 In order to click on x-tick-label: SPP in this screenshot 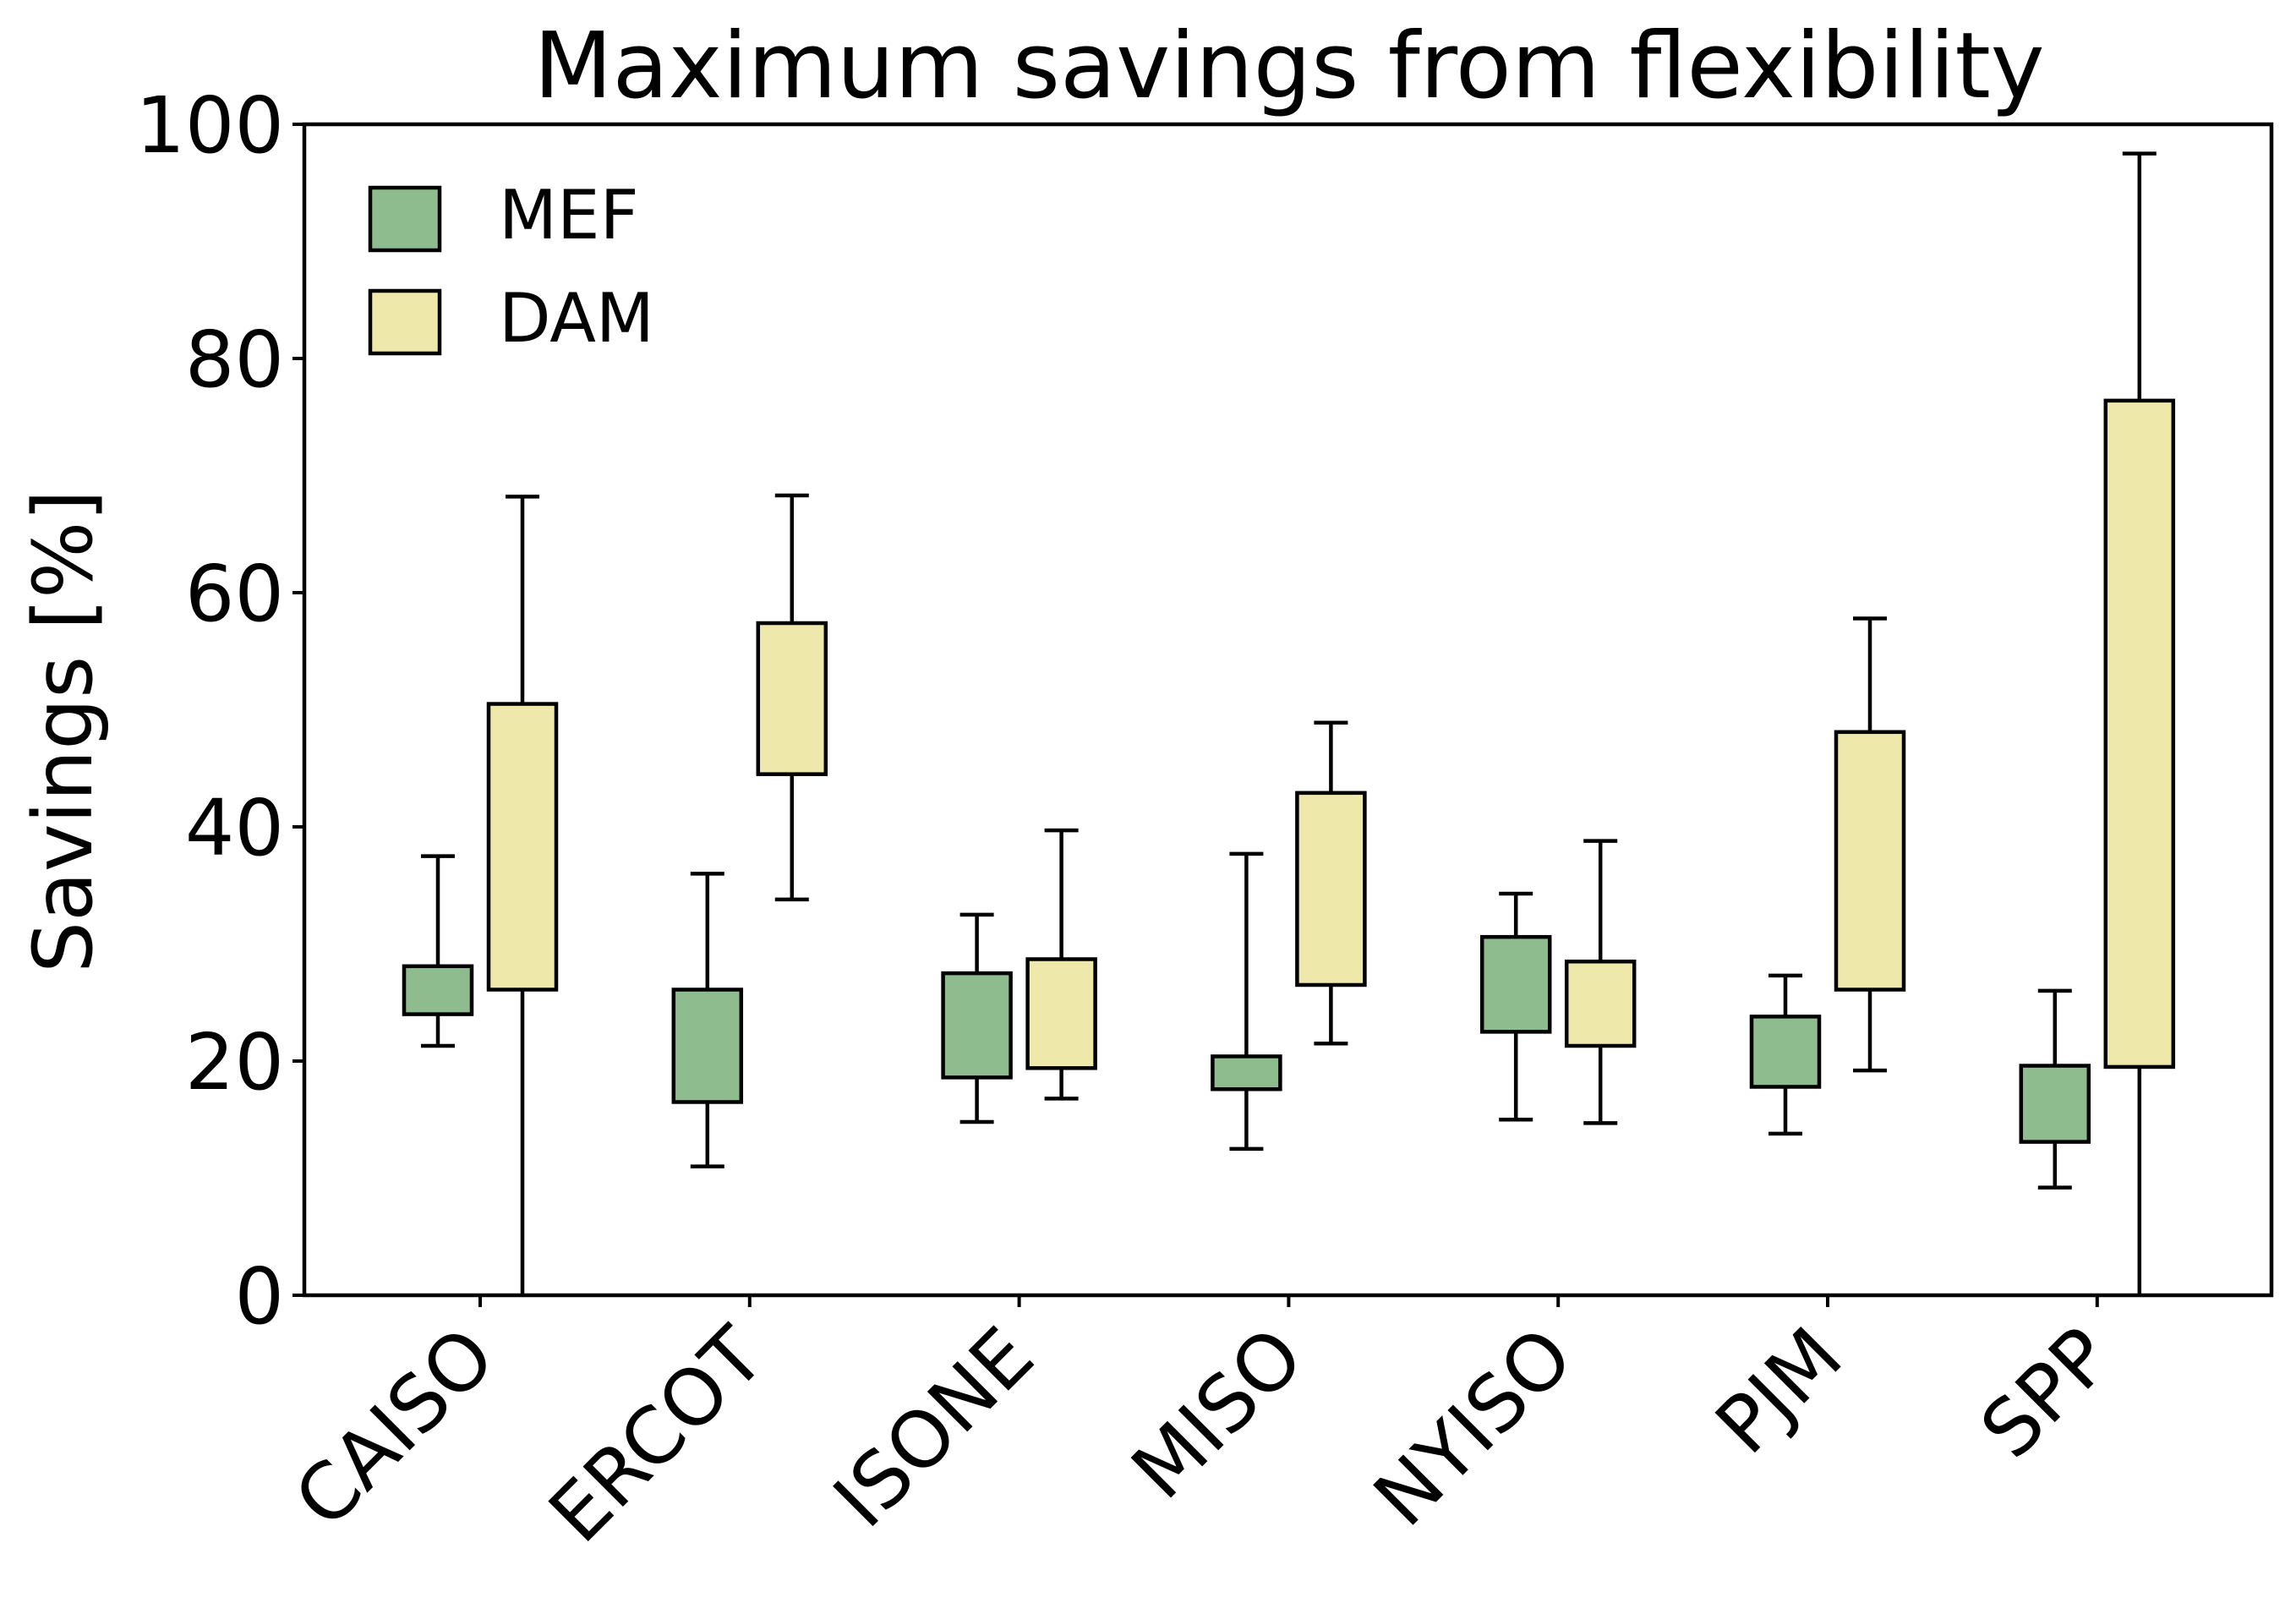, I will do `click(2046, 1392)`.